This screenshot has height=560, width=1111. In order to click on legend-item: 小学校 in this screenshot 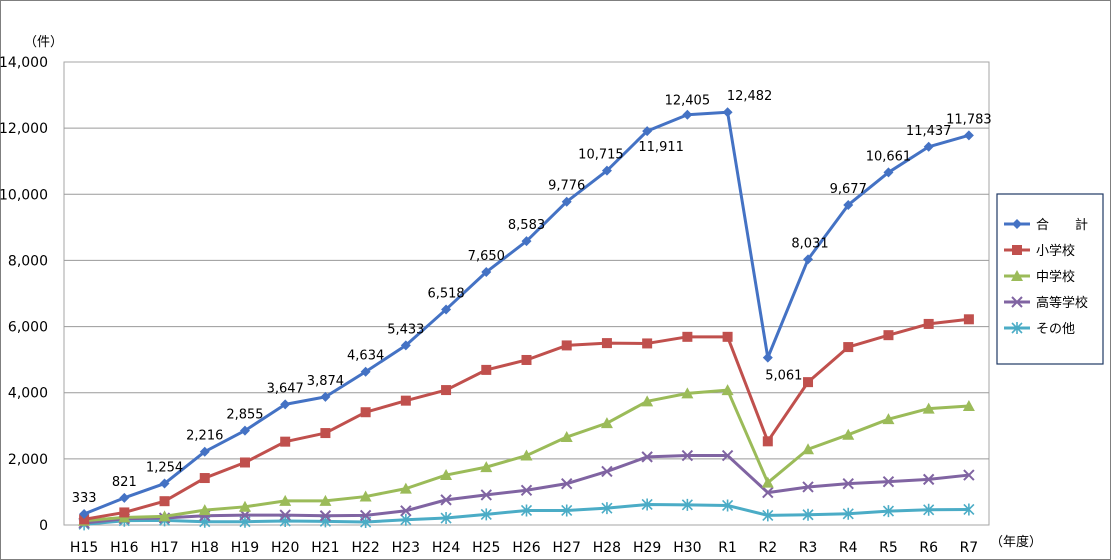, I will do `click(1039, 251)`.